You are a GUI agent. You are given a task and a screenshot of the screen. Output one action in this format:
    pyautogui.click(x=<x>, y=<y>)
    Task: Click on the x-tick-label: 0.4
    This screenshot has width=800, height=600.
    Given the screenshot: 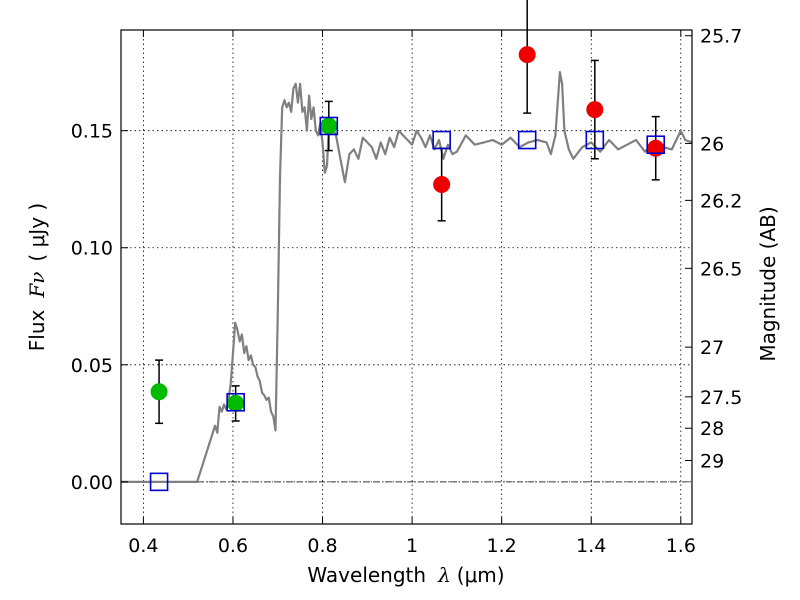 What is the action you would take?
    pyautogui.click(x=143, y=546)
    